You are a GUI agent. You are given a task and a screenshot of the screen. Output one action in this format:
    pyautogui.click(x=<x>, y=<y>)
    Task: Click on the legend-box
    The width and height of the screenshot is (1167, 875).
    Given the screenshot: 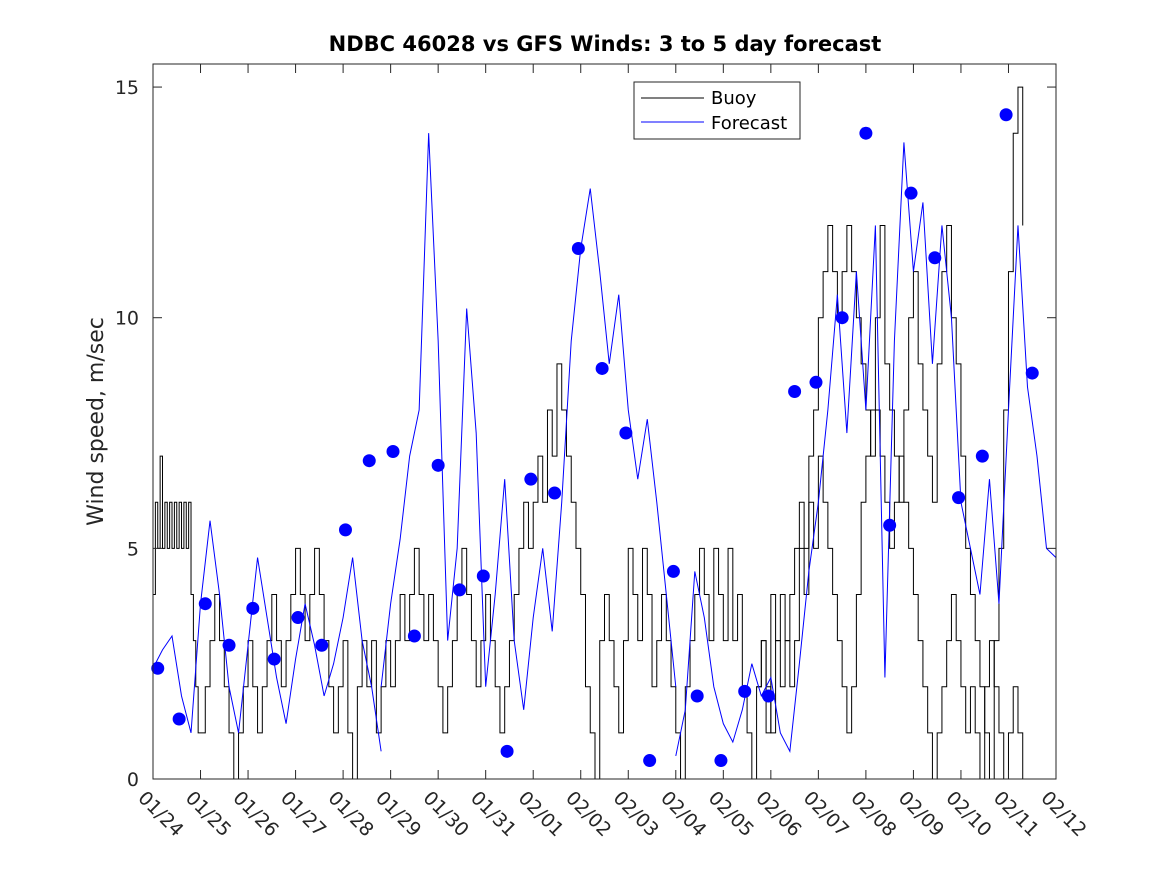 What is the action you would take?
    pyautogui.click(x=717, y=110)
    